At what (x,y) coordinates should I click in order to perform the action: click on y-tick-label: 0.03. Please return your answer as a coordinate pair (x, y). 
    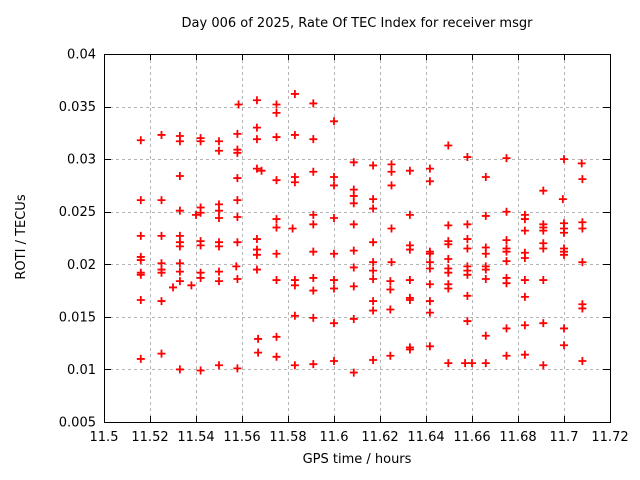
    Looking at the image, I should click on (81, 160).